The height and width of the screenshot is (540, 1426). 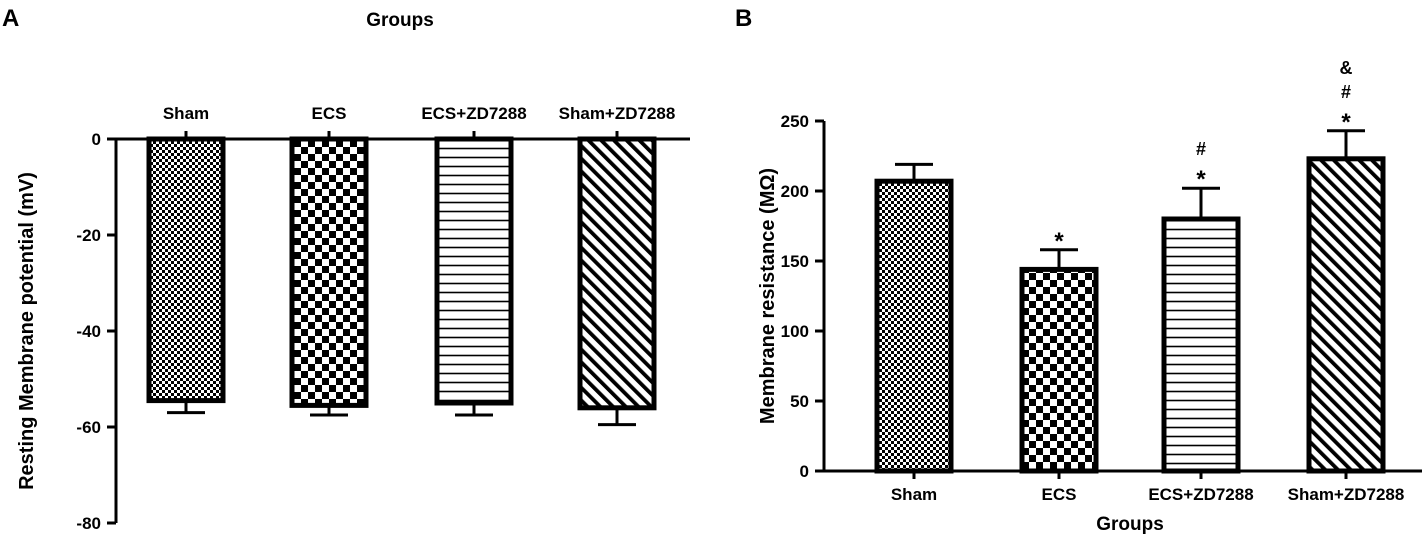 What do you see at coordinates (768, 296) in the screenshot?
I see `panel-b-ylabel: Membrane resistance (MΩ)` at bounding box center [768, 296].